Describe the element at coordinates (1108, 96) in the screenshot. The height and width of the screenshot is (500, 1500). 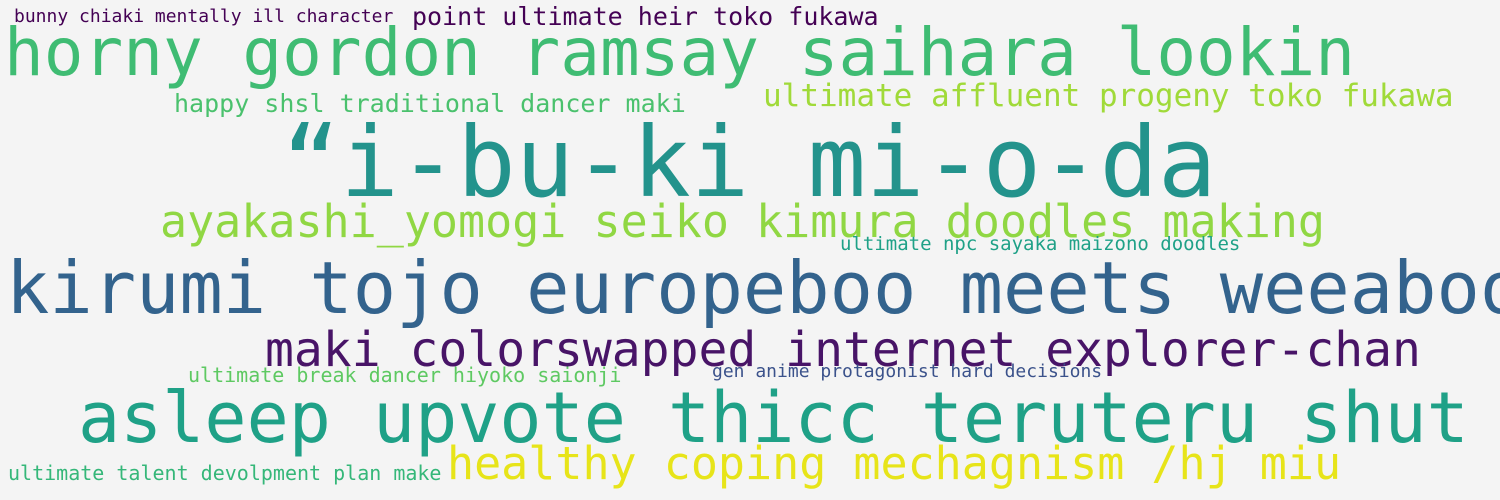
I see `word-ultimate-affluent-progeny: ultimate affluent progeny toko fukawa` at that location.